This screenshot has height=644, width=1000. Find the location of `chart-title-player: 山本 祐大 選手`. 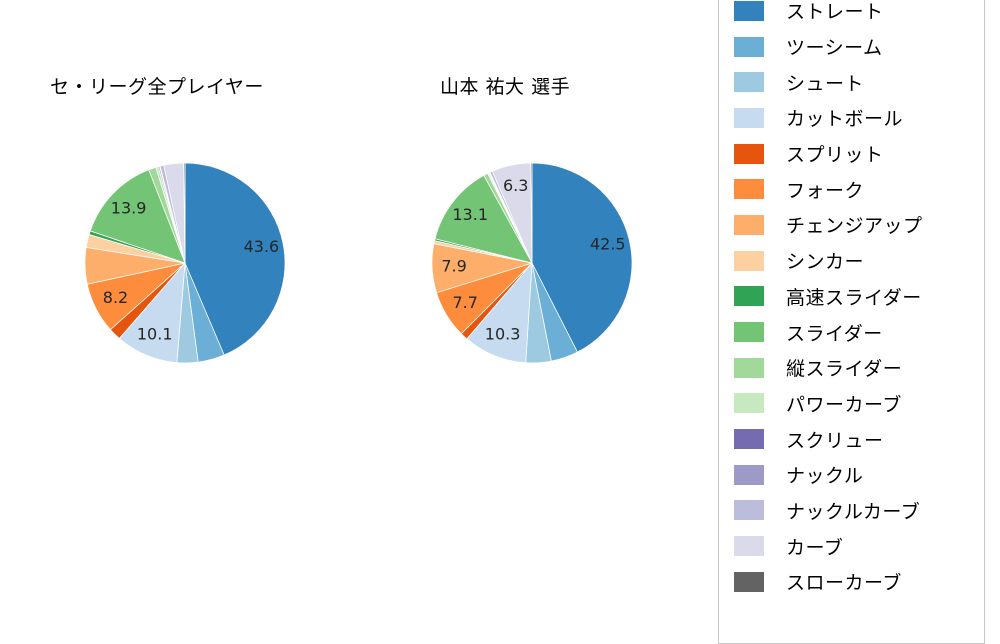

chart-title-player: 山本 祐大 選手 is located at coordinates (505, 87).